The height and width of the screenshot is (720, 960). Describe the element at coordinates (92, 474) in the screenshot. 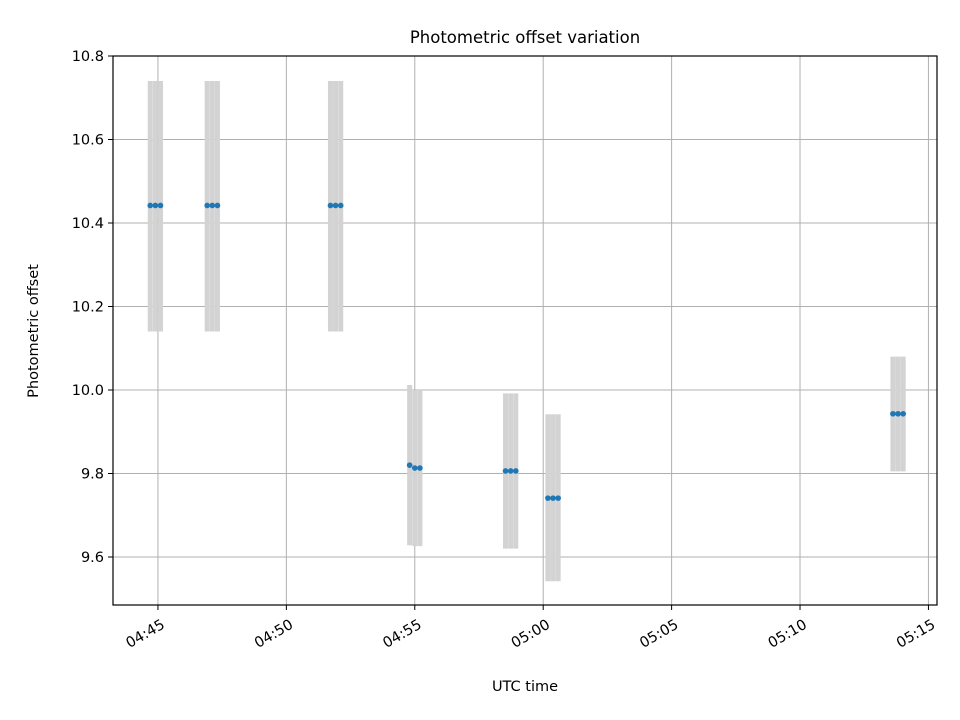

I see `y-tick-label: 9.8` at that location.